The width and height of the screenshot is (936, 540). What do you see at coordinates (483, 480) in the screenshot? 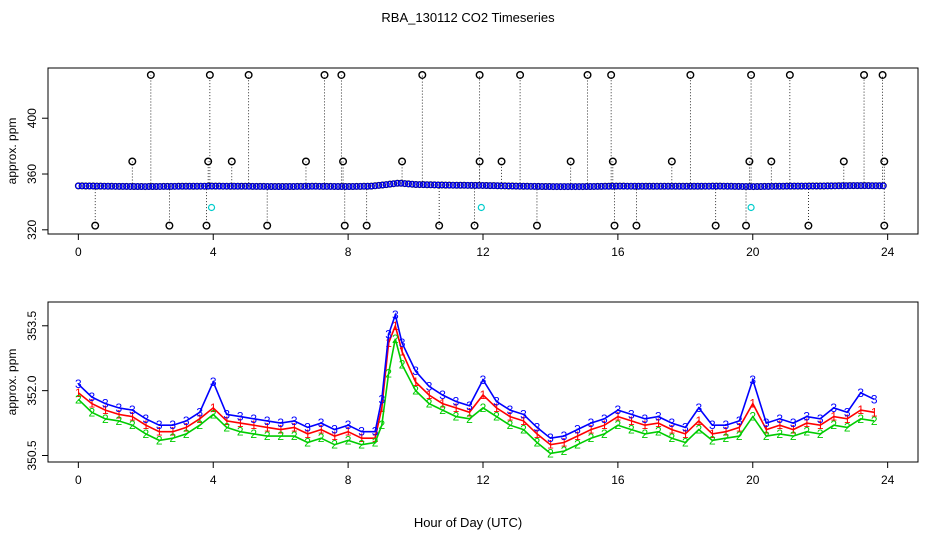
I see `x-tick-label: 12` at bounding box center [483, 480].